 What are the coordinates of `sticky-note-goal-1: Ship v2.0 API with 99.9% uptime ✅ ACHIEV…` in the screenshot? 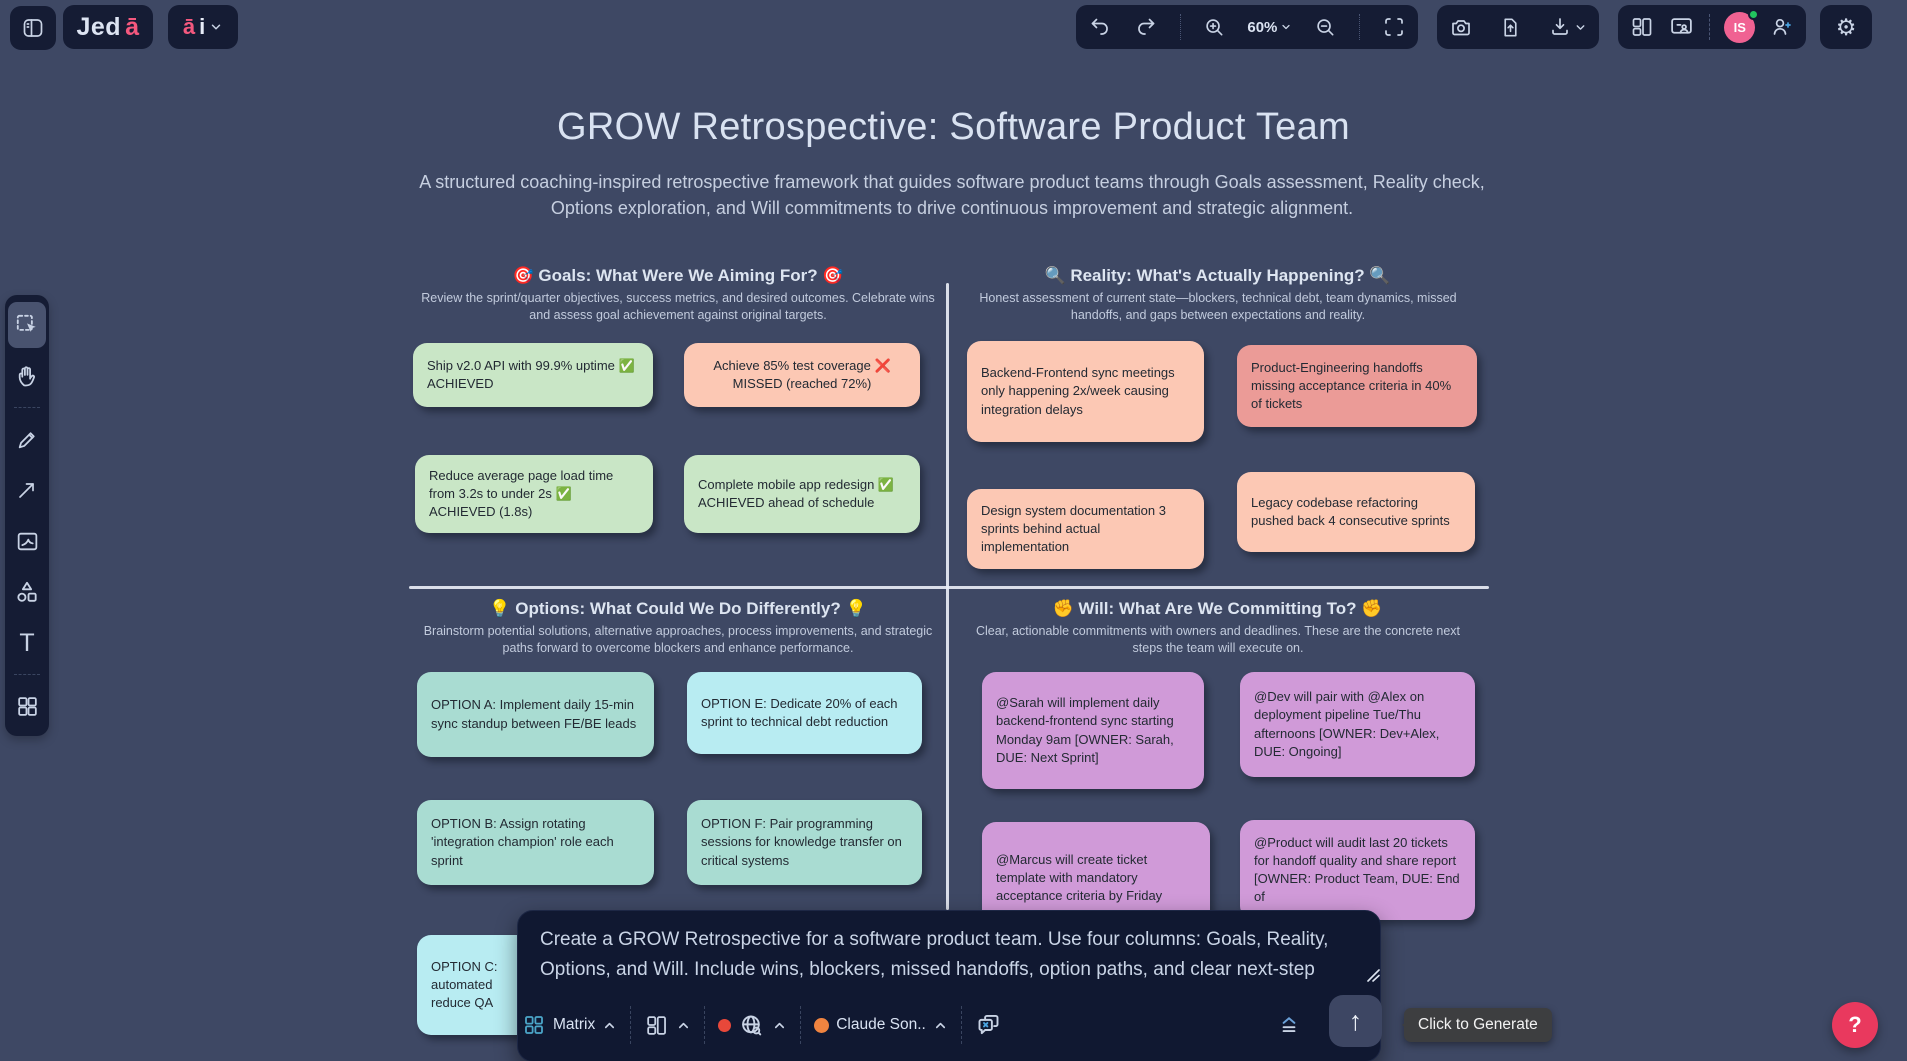 It's located at (533, 375).